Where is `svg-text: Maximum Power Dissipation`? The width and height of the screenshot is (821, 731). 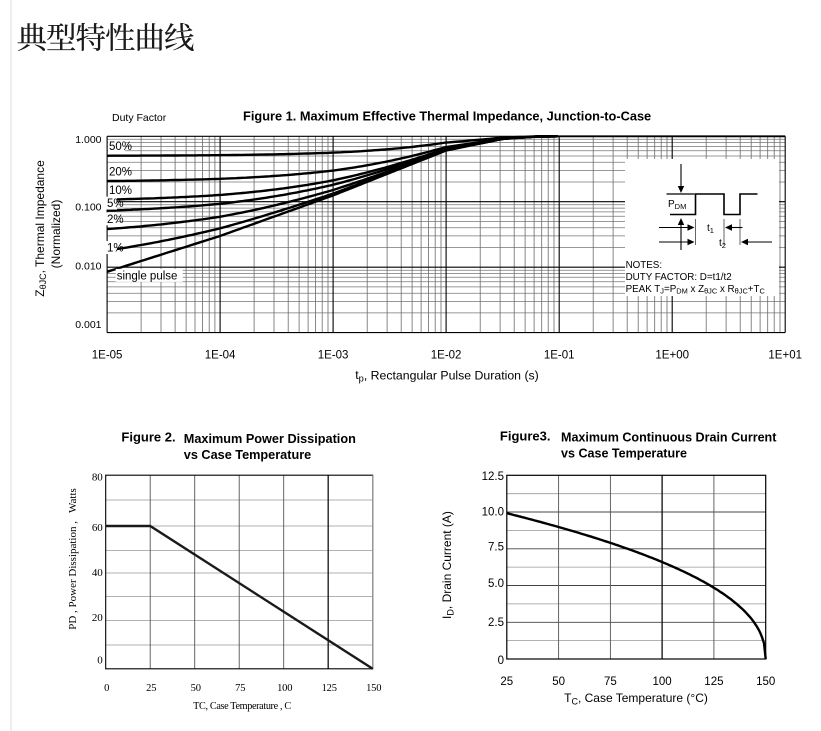 svg-text: Maximum Power Dissipation is located at coordinates (270, 439).